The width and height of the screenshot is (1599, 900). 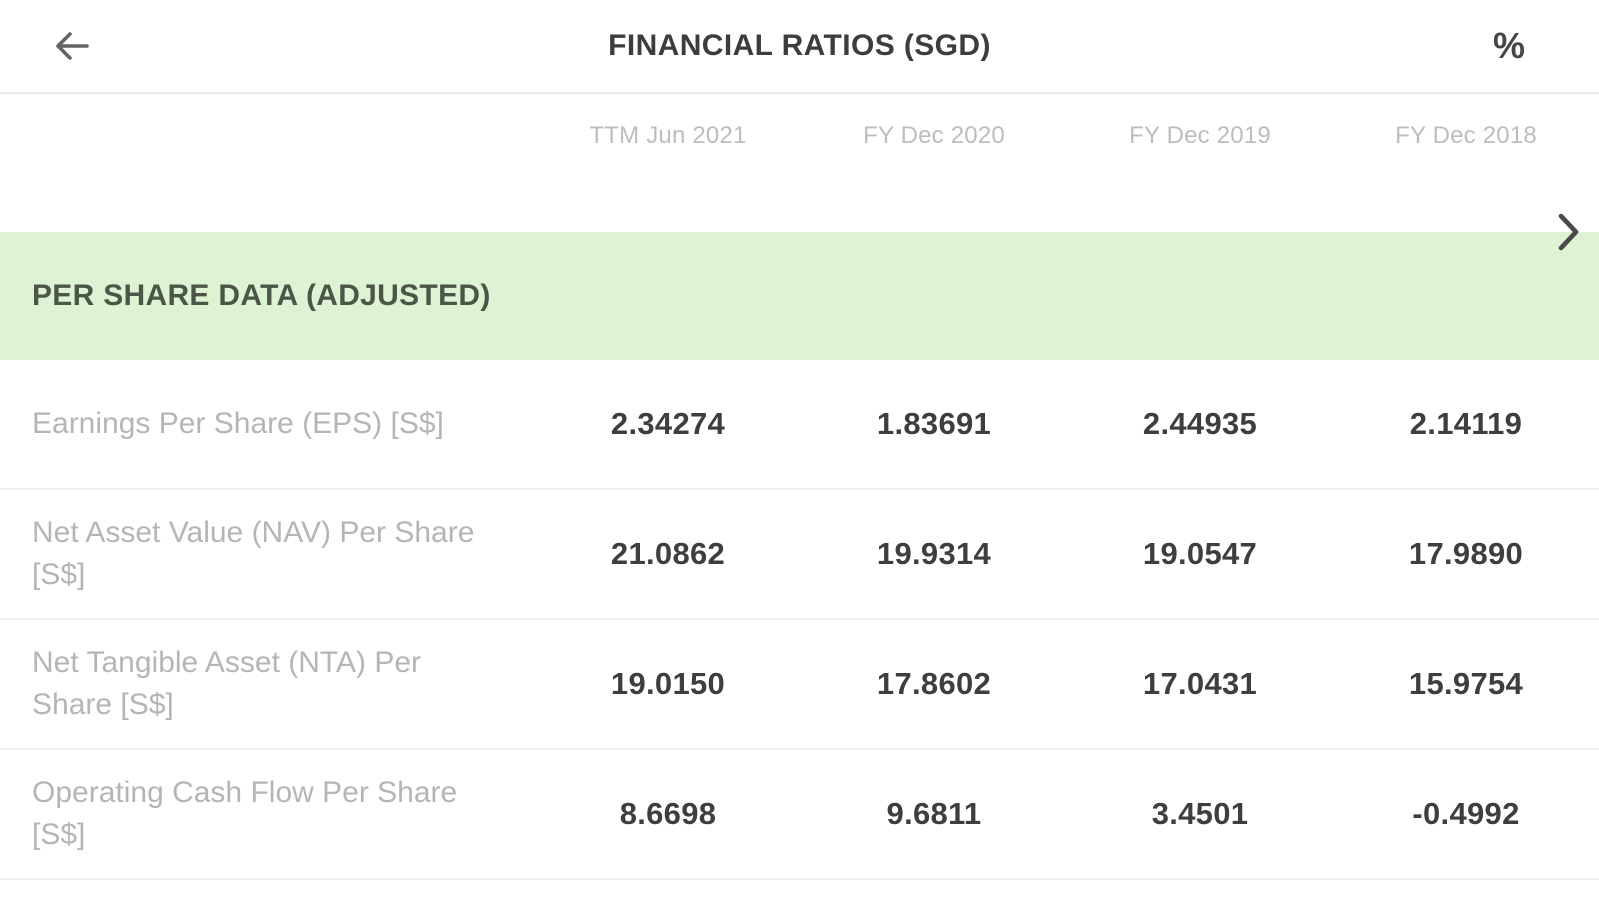 What do you see at coordinates (668, 553) in the screenshot?
I see `cell-value: 21.0862` at bounding box center [668, 553].